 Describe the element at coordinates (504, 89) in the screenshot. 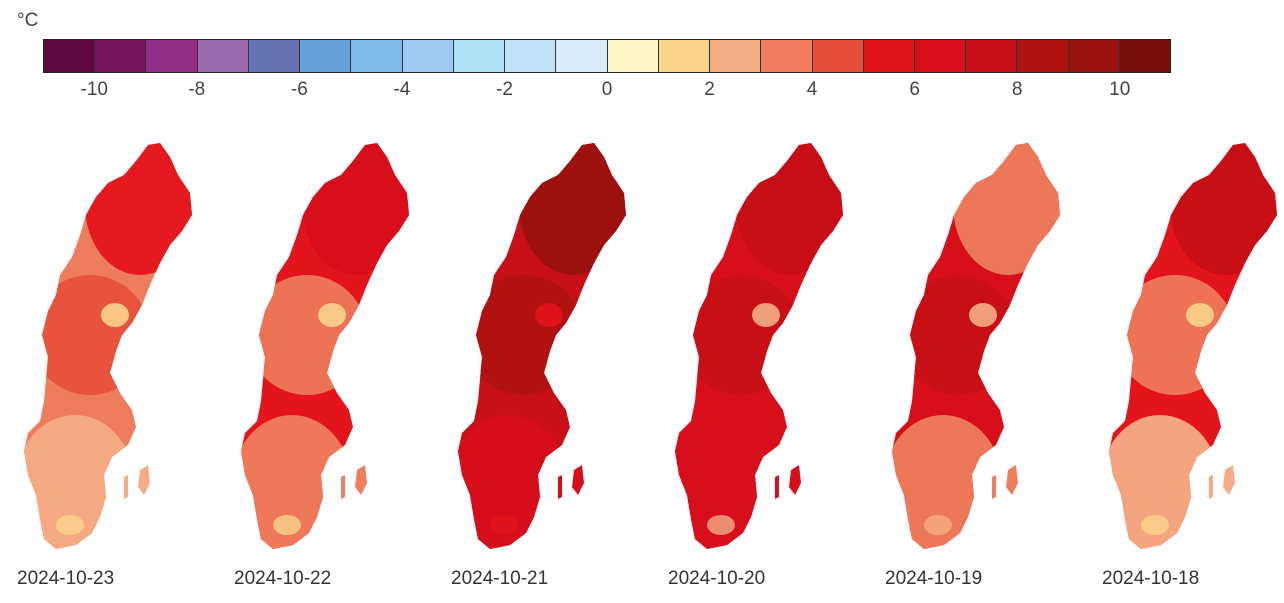

I see `scale-tick-label: -2` at that location.